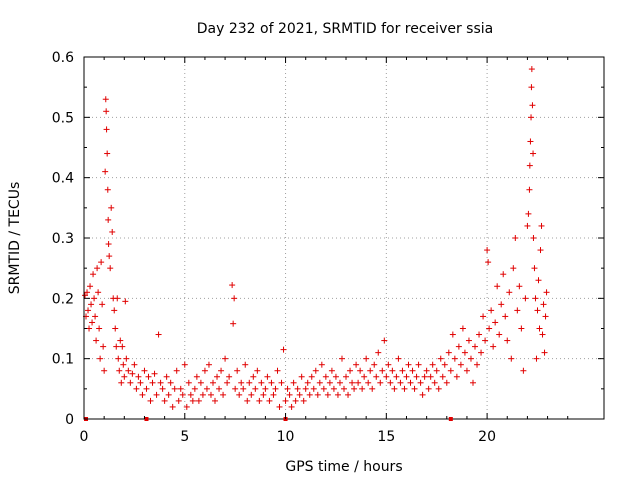 This screenshot has width=640, height=480. Describe the element at coordinates (286, 437) in the screenshot. I see `x-tick-label: 10` at that location.